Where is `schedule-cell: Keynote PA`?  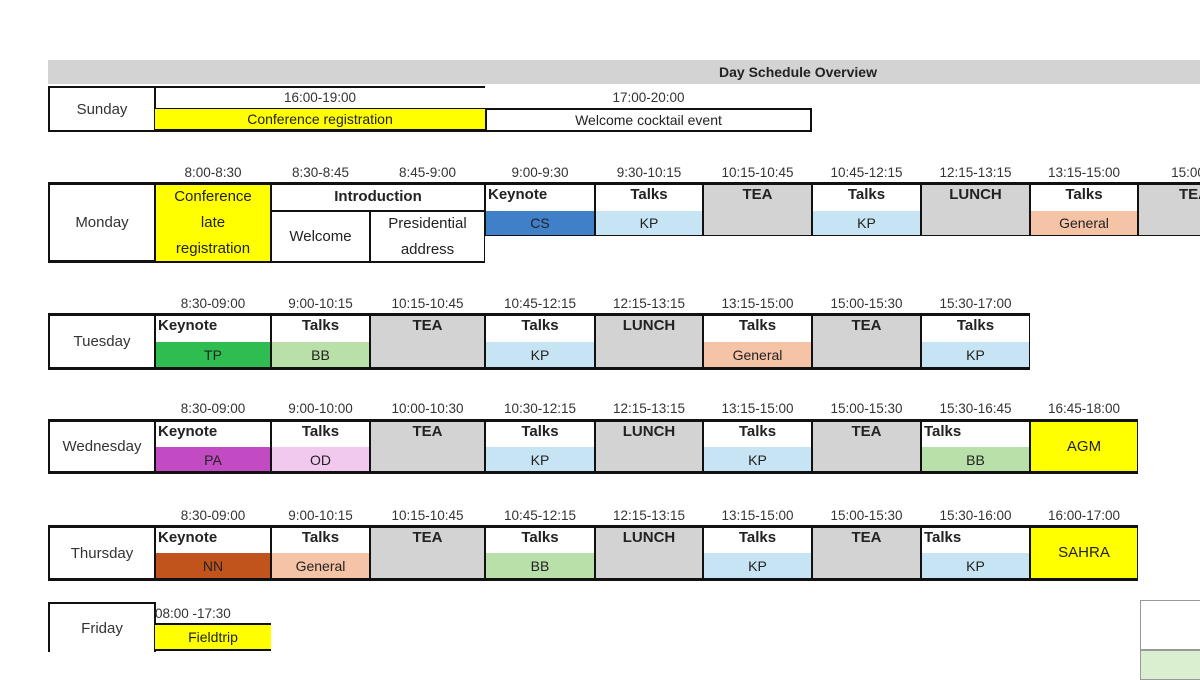 schedule-cell: Keynote PA is located at coordinates (213, 446).